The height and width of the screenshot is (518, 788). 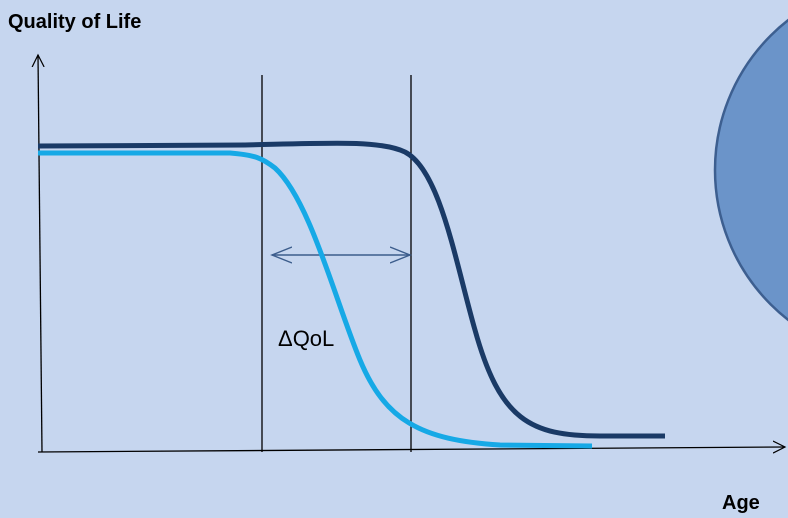 What do you see at coordinates (750, 170) in the screenshot?
I see `circle` at bounding box center [750, 170].